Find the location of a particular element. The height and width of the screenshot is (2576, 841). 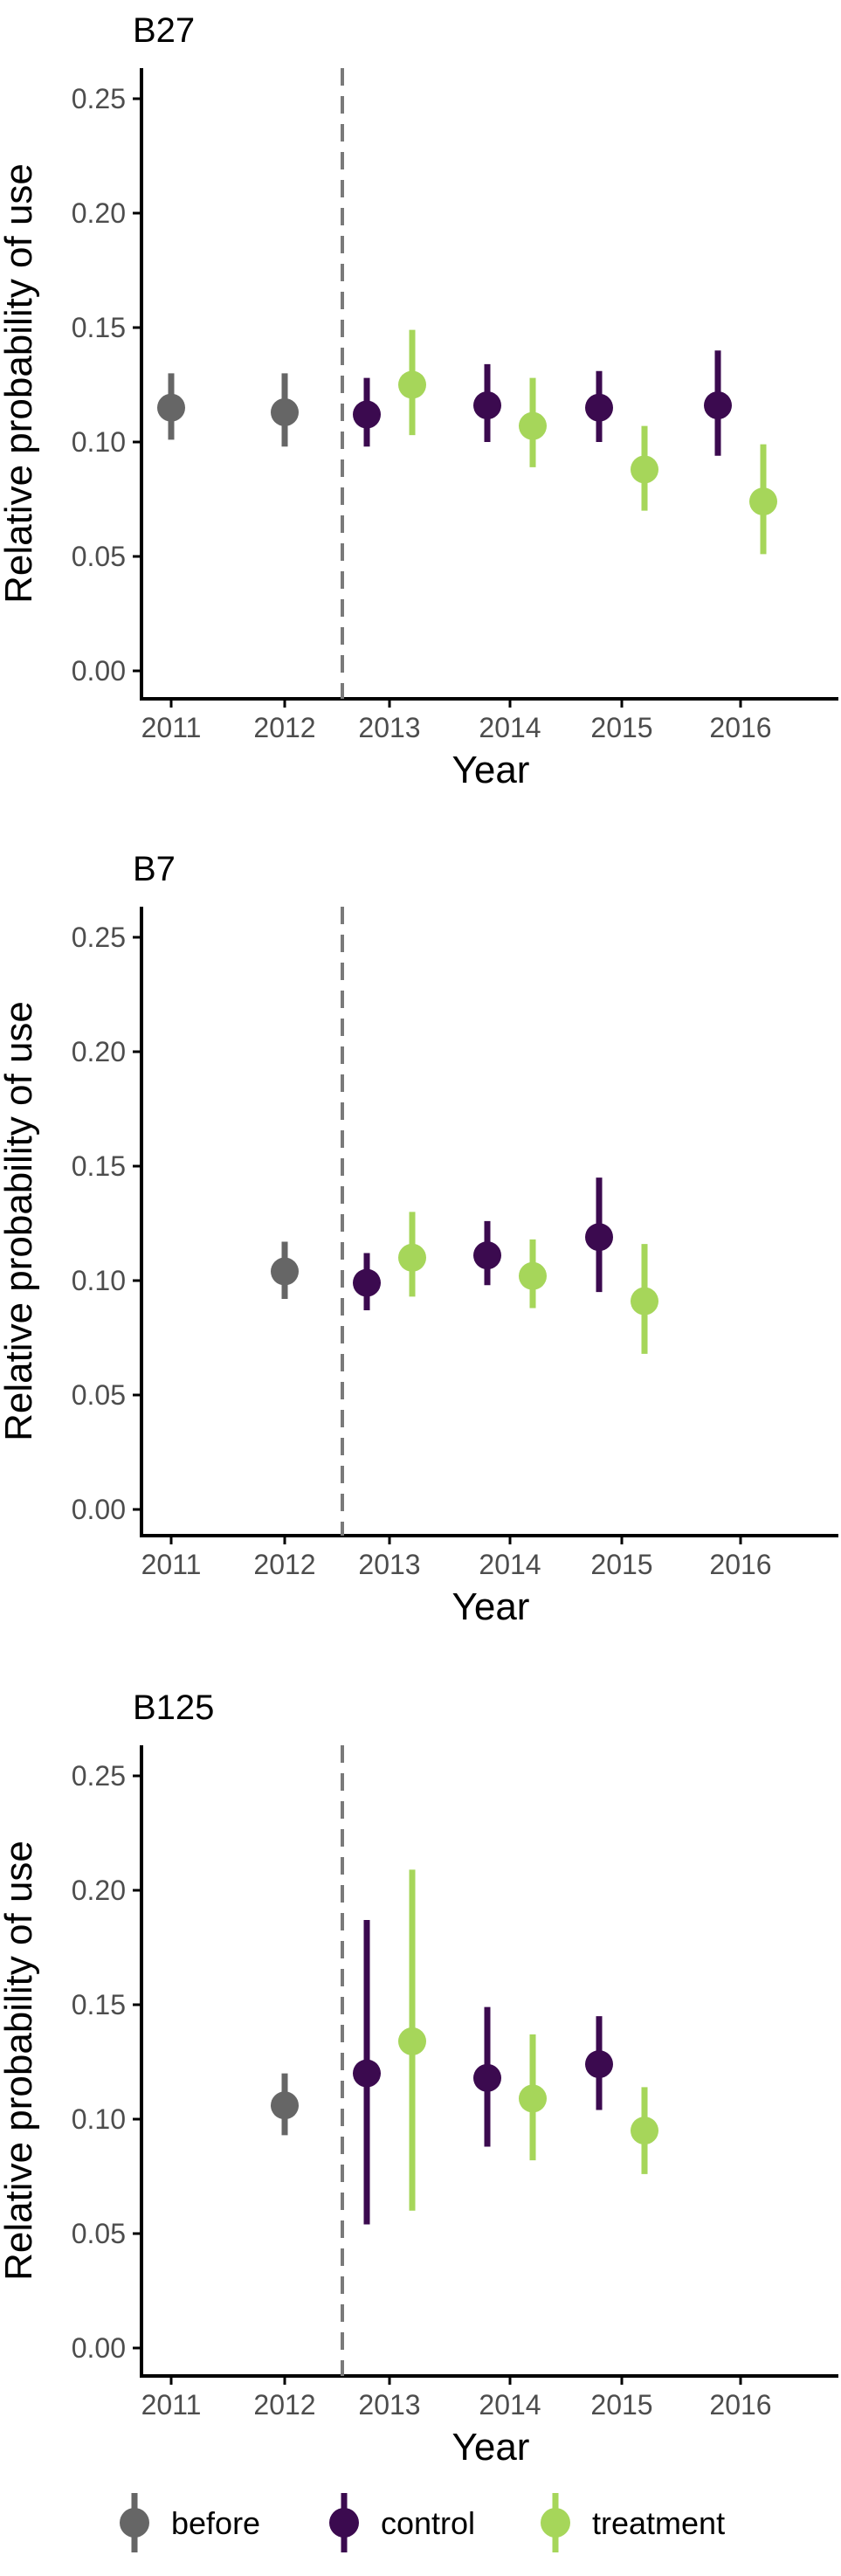

legend-label: treatment is located at coordinates (658, 2523).